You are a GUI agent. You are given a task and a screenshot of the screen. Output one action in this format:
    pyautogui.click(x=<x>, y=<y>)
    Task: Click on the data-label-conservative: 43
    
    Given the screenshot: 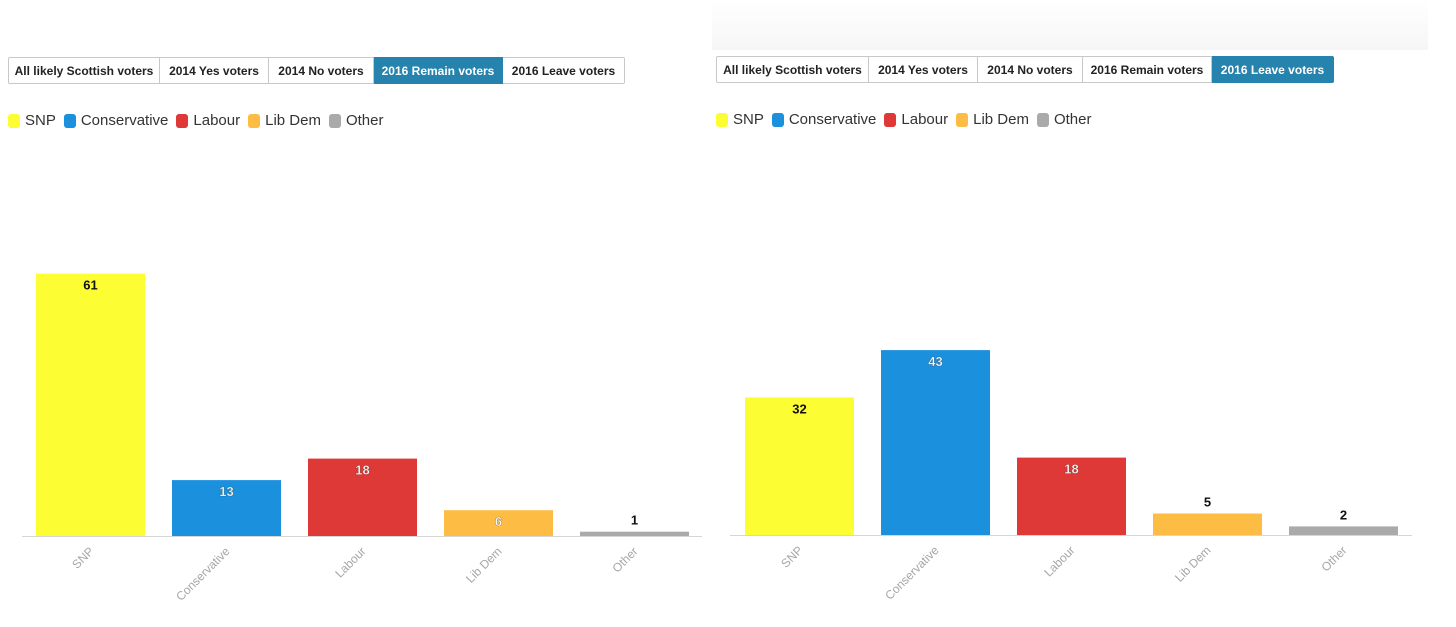 What is the action you would take?
    pyautogui.click(x=935, y=361)
    